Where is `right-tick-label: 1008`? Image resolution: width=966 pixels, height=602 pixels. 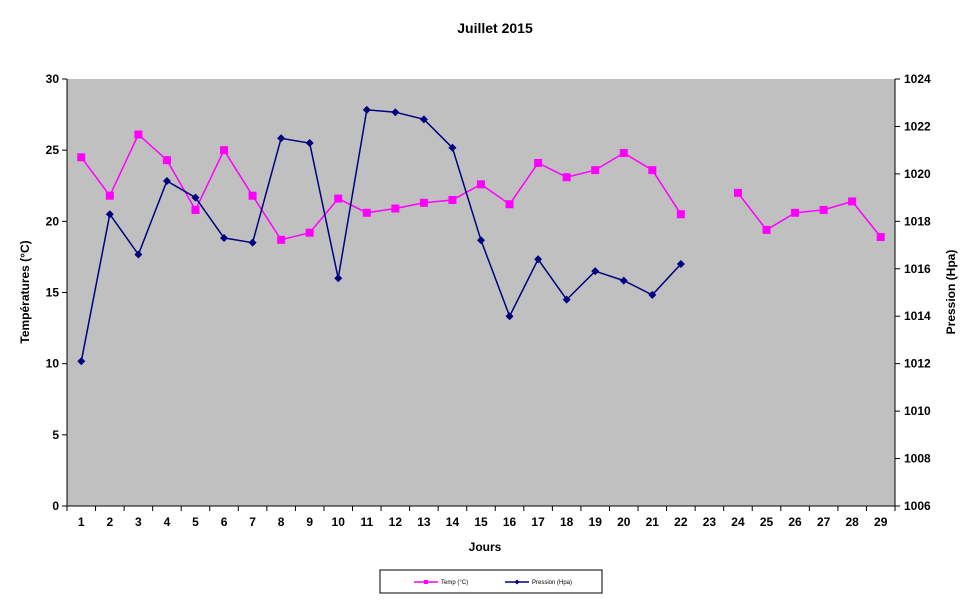
right-tick-label: 1008 is located at coordinates (917, 459).